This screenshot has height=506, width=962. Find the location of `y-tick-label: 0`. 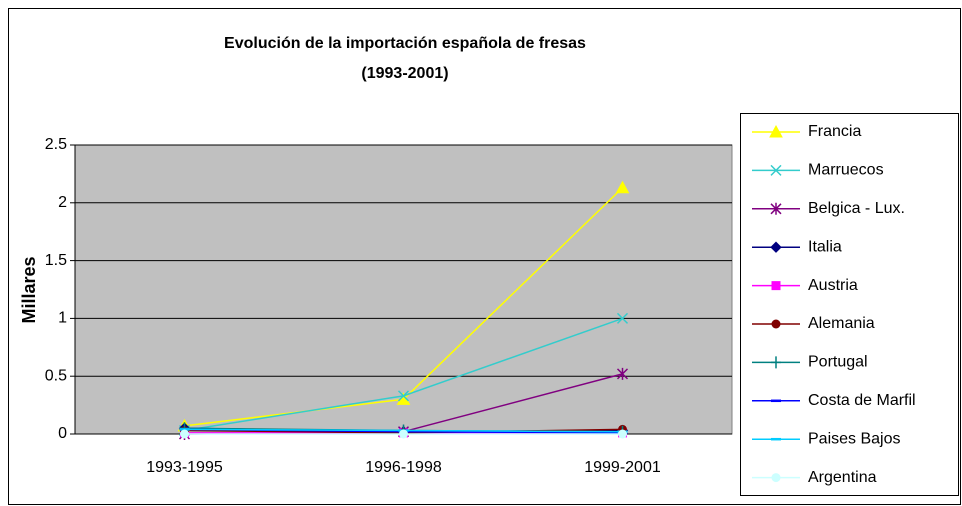

y-tick-label: 0 is located at coordinates (62, 433).